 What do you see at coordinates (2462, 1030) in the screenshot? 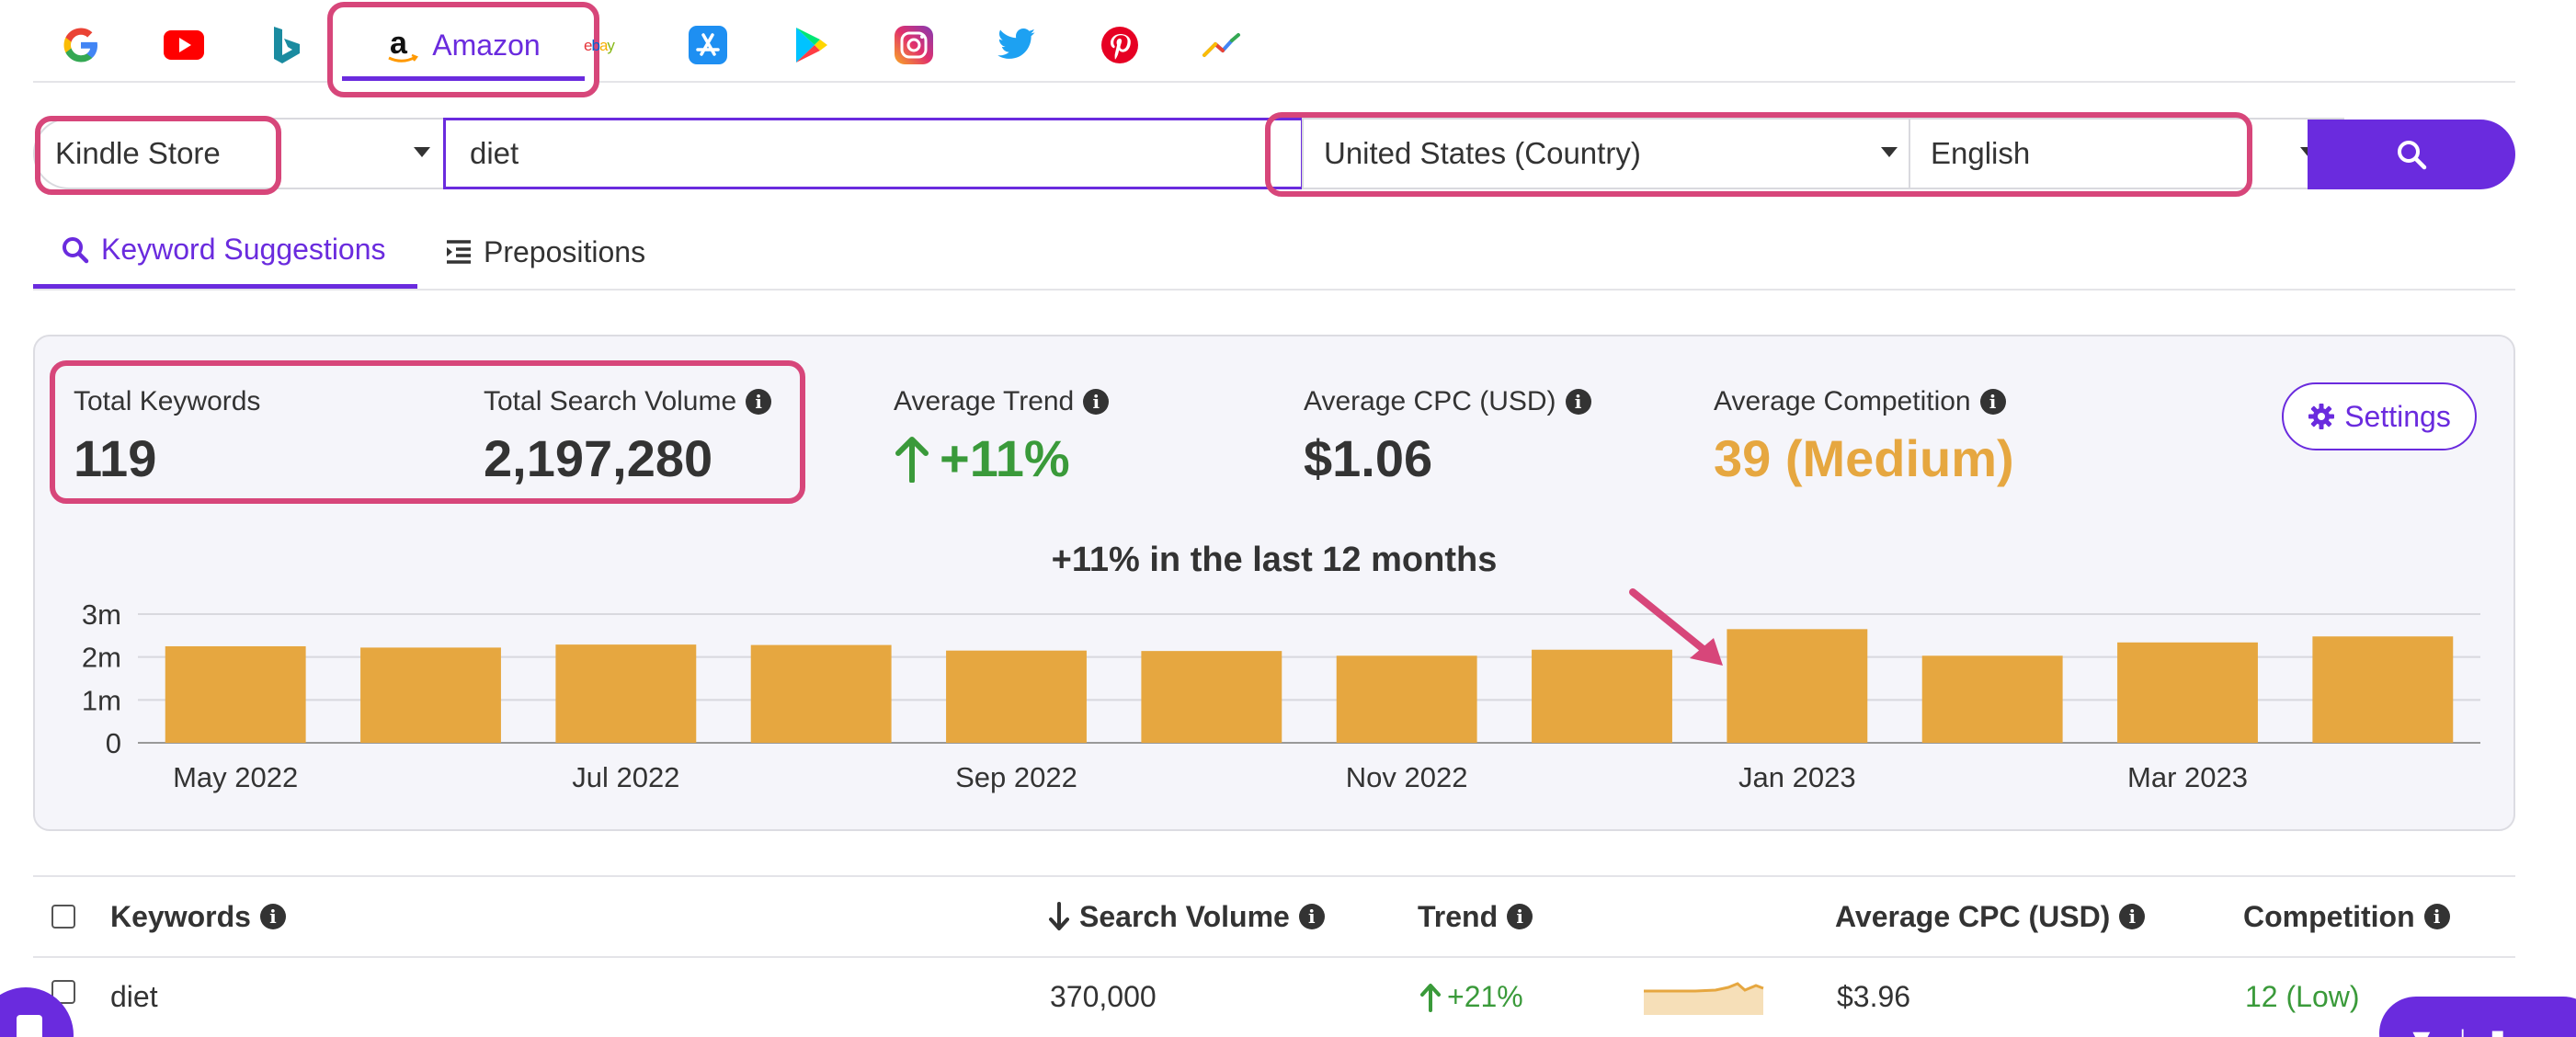
I see `download-icon: ⤓` at bounding box center [2462, 1030].